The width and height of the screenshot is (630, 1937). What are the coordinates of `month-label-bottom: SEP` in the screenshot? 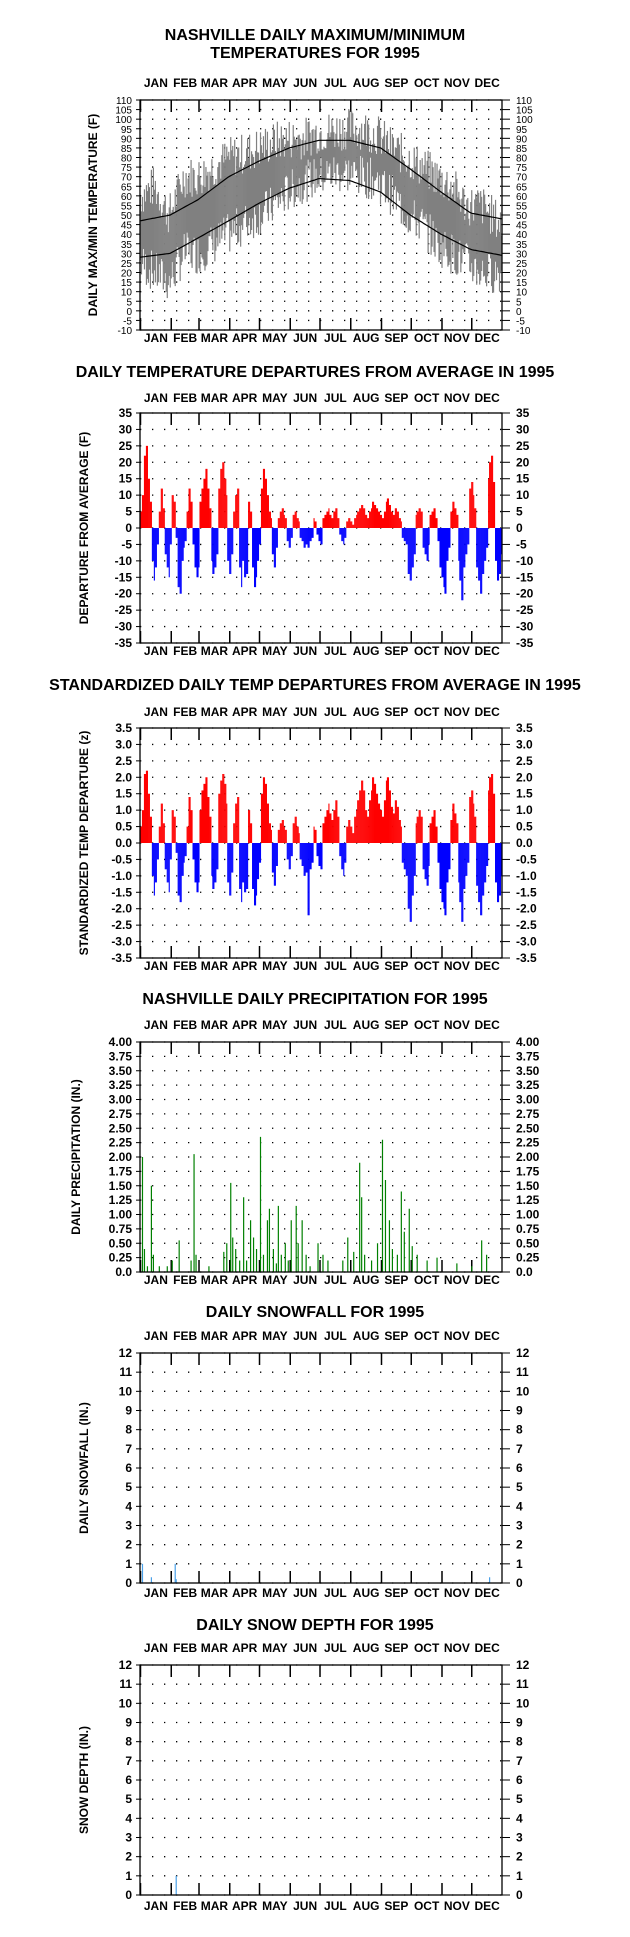 It's located at (396, 1280).